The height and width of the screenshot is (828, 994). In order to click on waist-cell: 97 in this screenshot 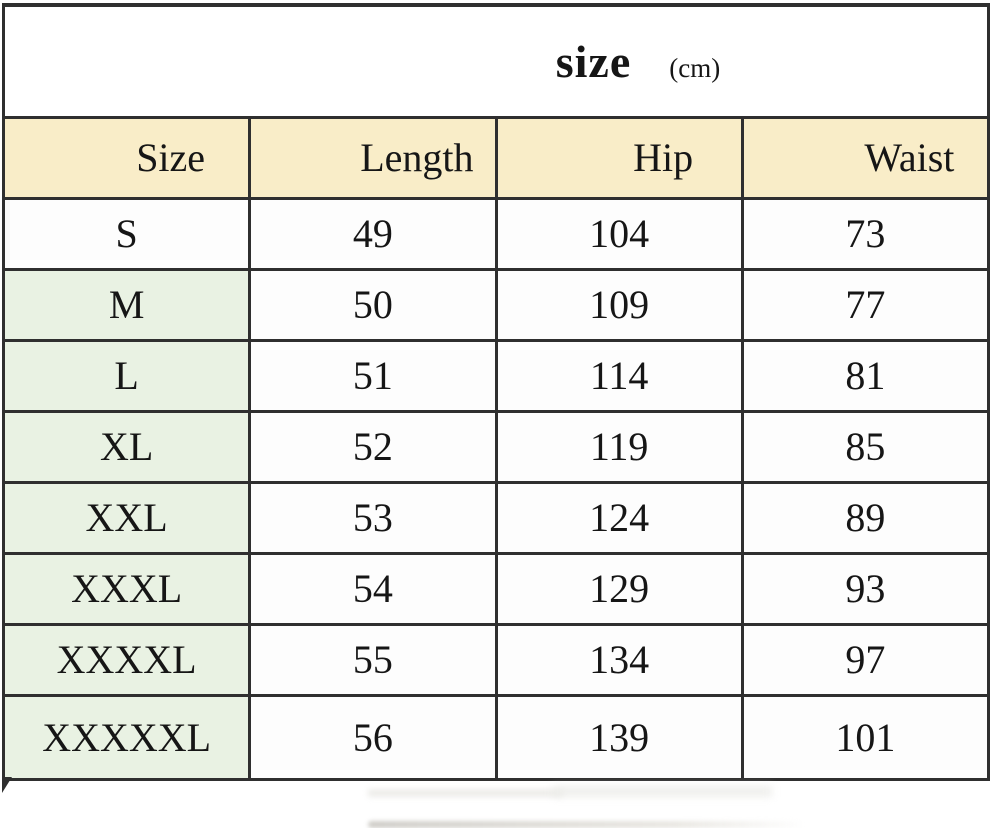, I will do `click(865, 659)`.